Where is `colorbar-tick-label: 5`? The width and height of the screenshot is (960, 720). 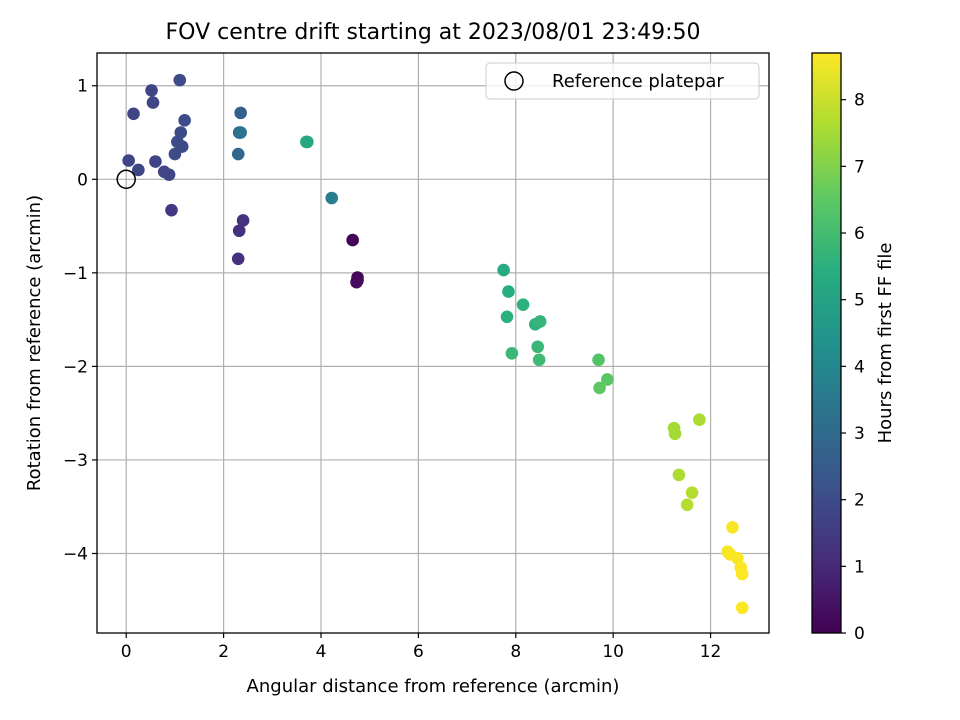
colorbar-tick-label: 5 is located at coordinates (859, 301).